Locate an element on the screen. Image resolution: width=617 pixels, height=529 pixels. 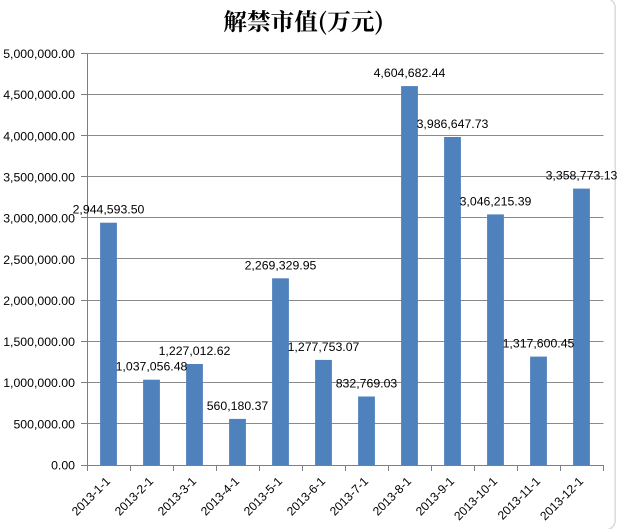
svg-text: 3,358,773.13 is located at coordinates (581, 176).